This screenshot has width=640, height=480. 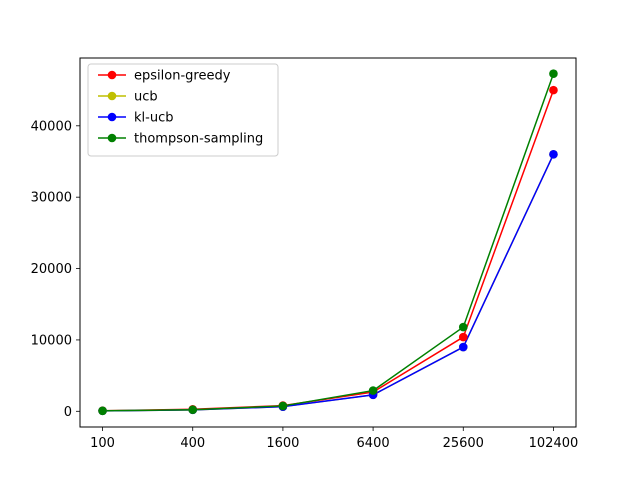 What do you see at coordinates (282, 443) in the screenshot?
I see `x-tick-label: 1600` at bounding box center [282, 443].